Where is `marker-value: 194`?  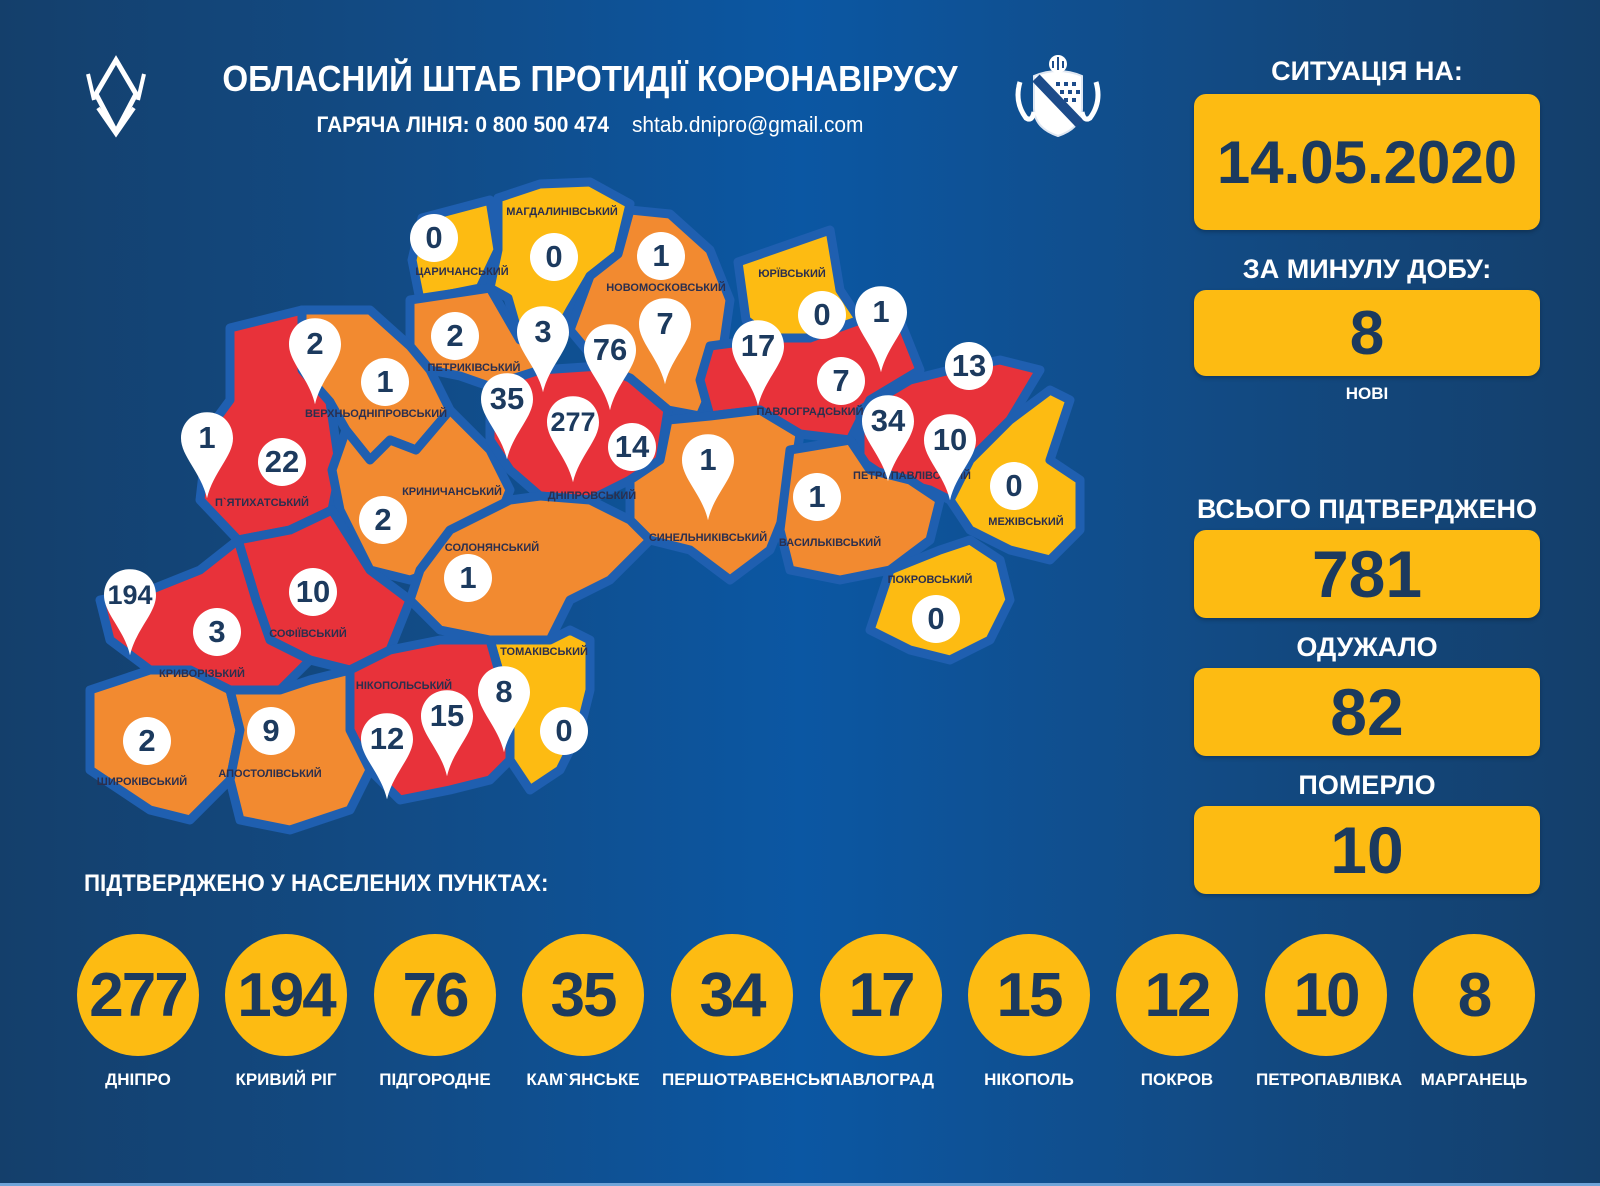
marker-value: 194 is located at coordinates (130, 595).